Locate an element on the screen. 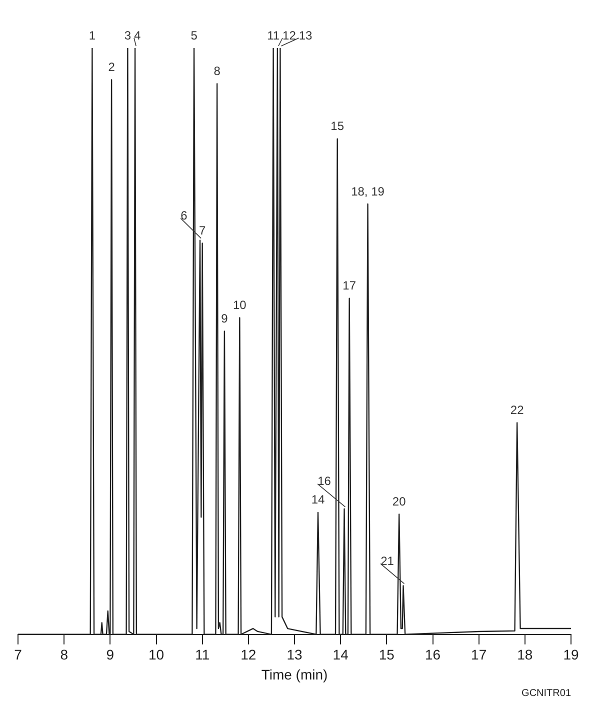 The width and height of the screenshot is (599, 715). x-tick-label: 9 is located at coordinates (110, 654).